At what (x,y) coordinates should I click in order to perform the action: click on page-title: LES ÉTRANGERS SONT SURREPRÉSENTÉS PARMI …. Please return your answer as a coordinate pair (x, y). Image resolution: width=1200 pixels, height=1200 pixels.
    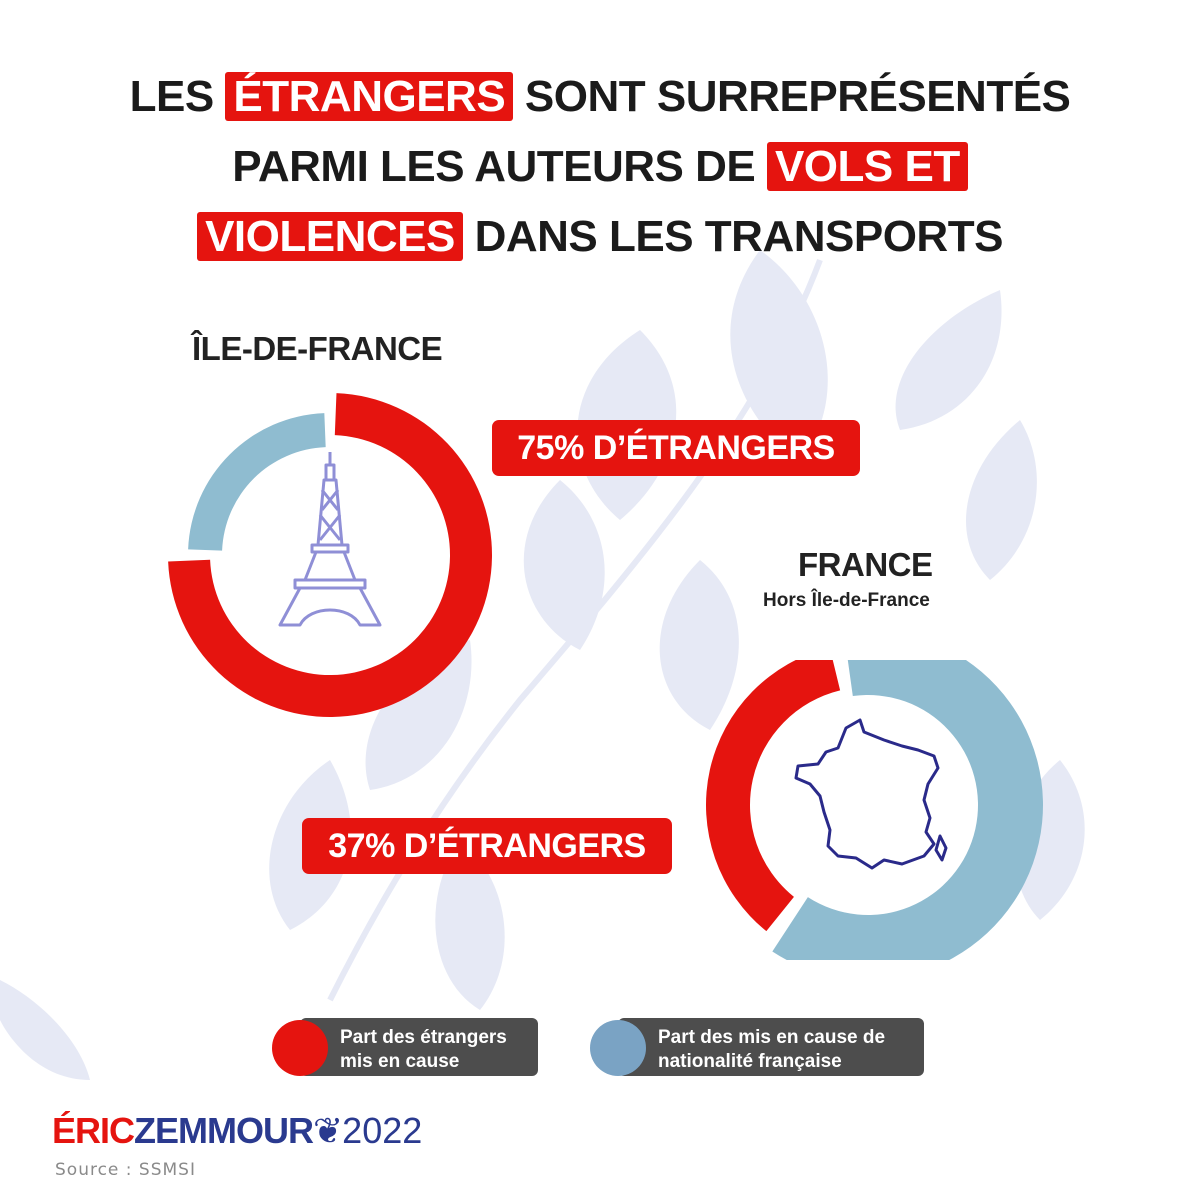
    Looking at the image, I should click on (600, 166).